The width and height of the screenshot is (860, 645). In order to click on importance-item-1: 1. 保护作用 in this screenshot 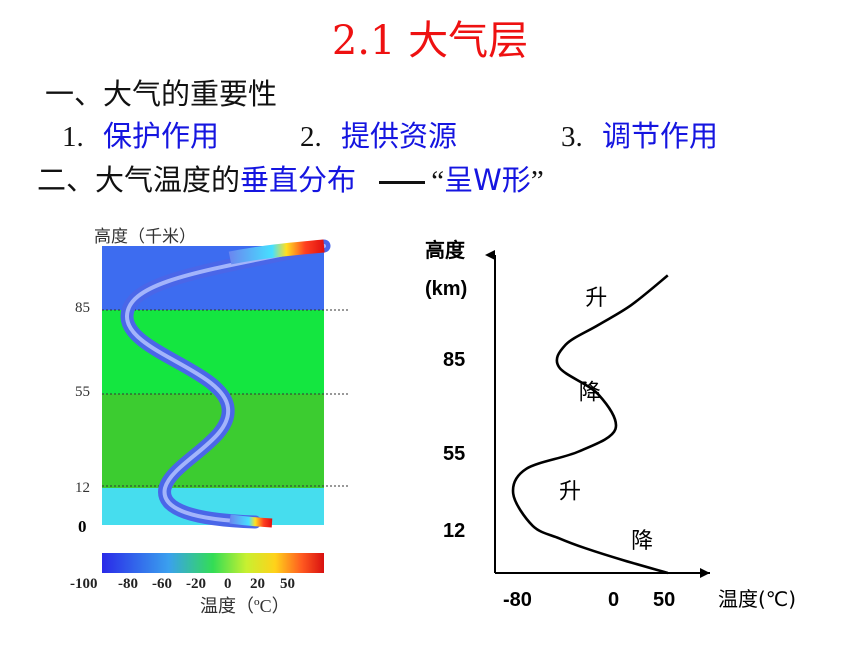, I will do `click(140, 134)`.